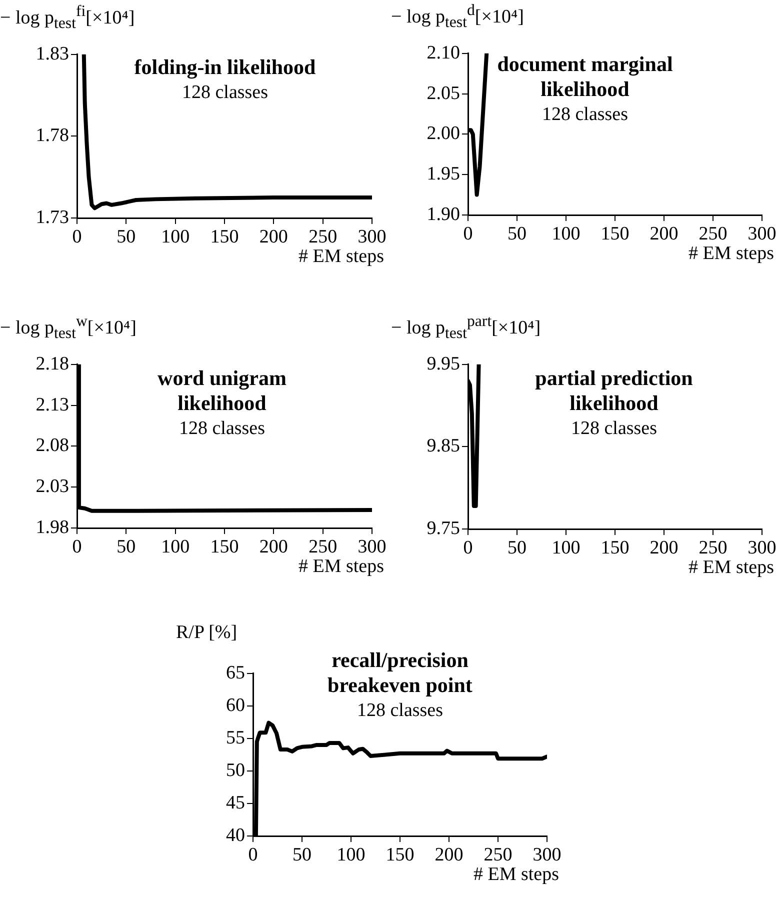 The height and width of the screenshot is (907, 783). What do you see at coordinates (68, 328) in the screenshot?
I see `y-axis-title: − log p$_{test}$$^{w}$[×10⁴]` at bounding box center [68, 328].